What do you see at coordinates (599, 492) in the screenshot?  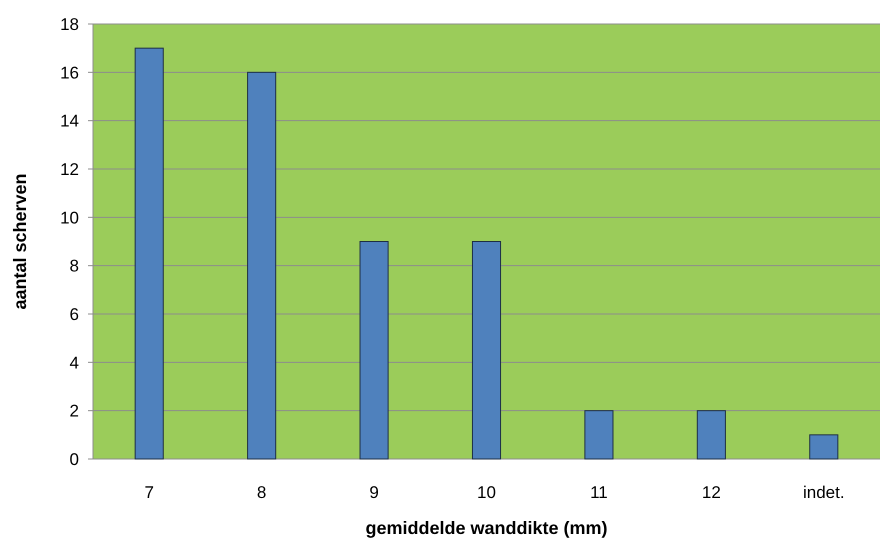 I see `x-tick-label: 11` at bounding box center [599, 492].